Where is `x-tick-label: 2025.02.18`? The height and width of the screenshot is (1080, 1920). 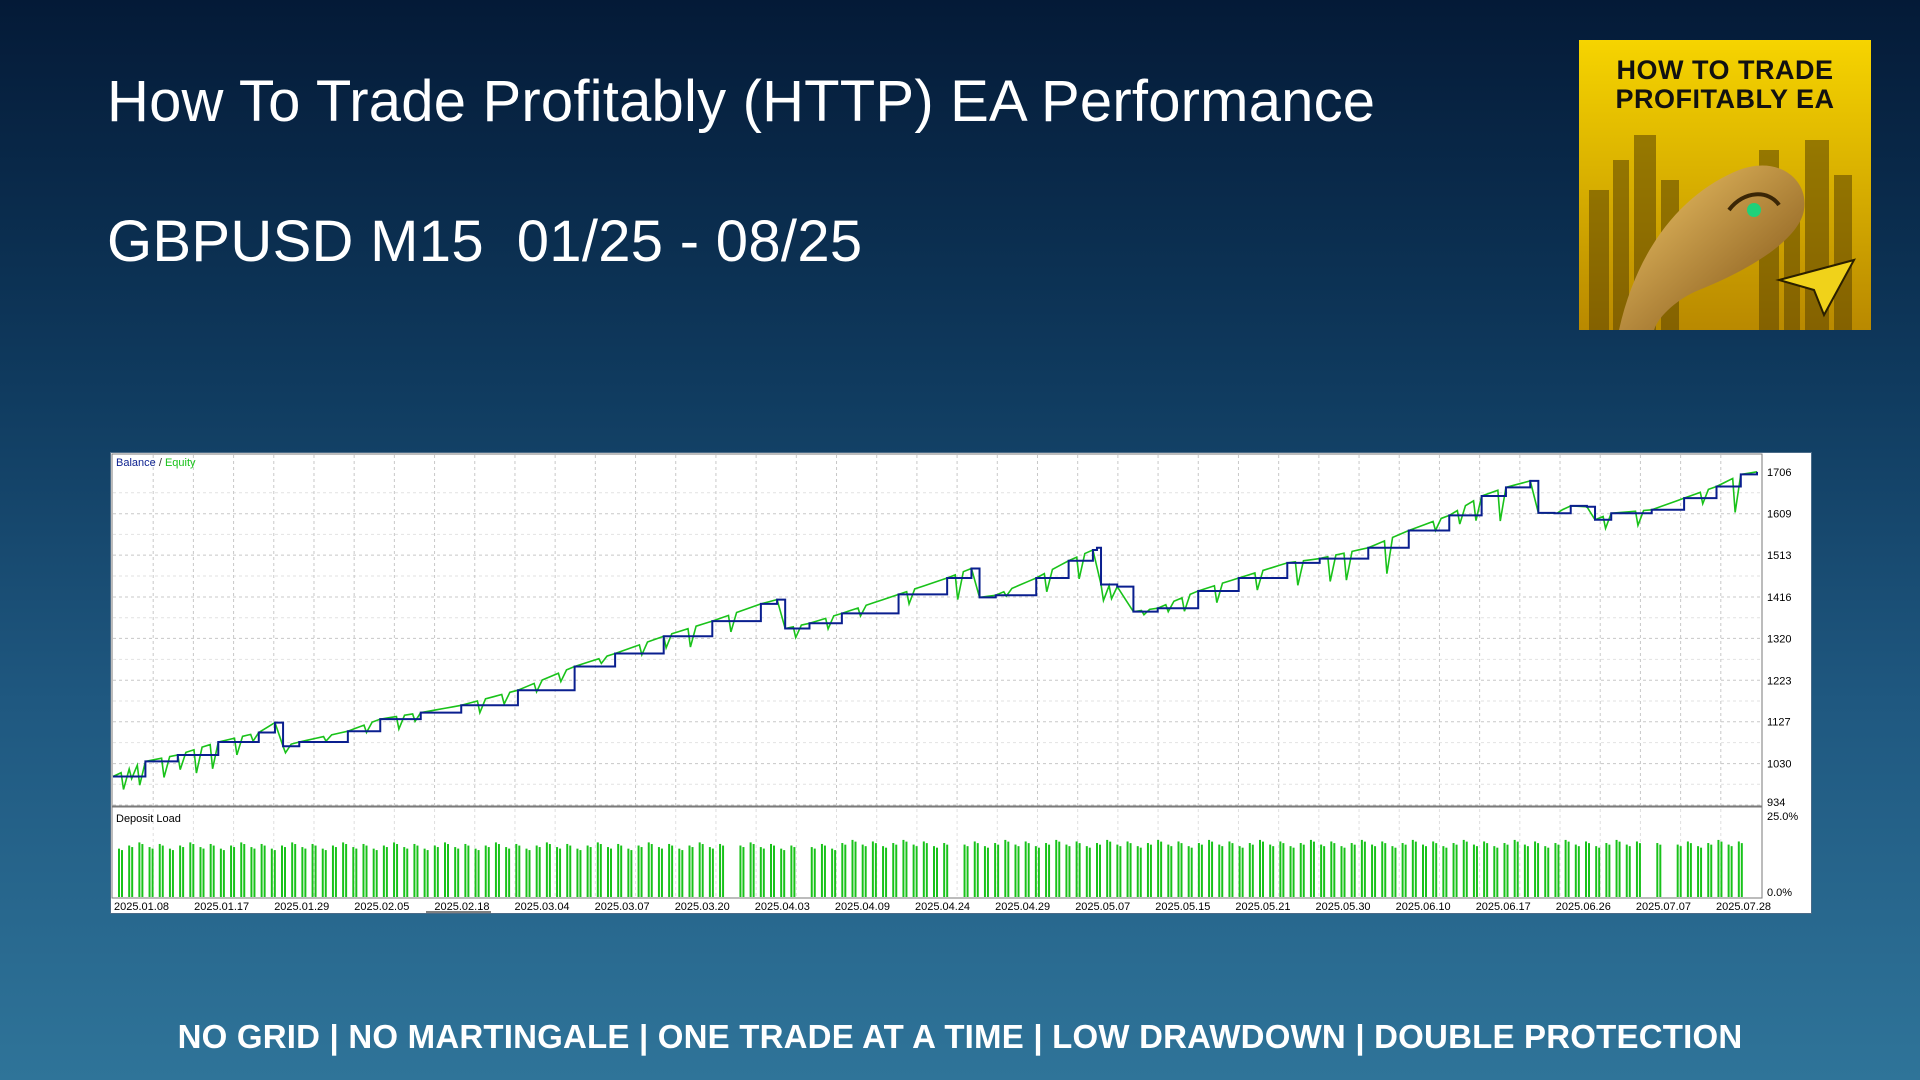
x-tick-label: 2025.02.18 is located at coordinates (461, 907).